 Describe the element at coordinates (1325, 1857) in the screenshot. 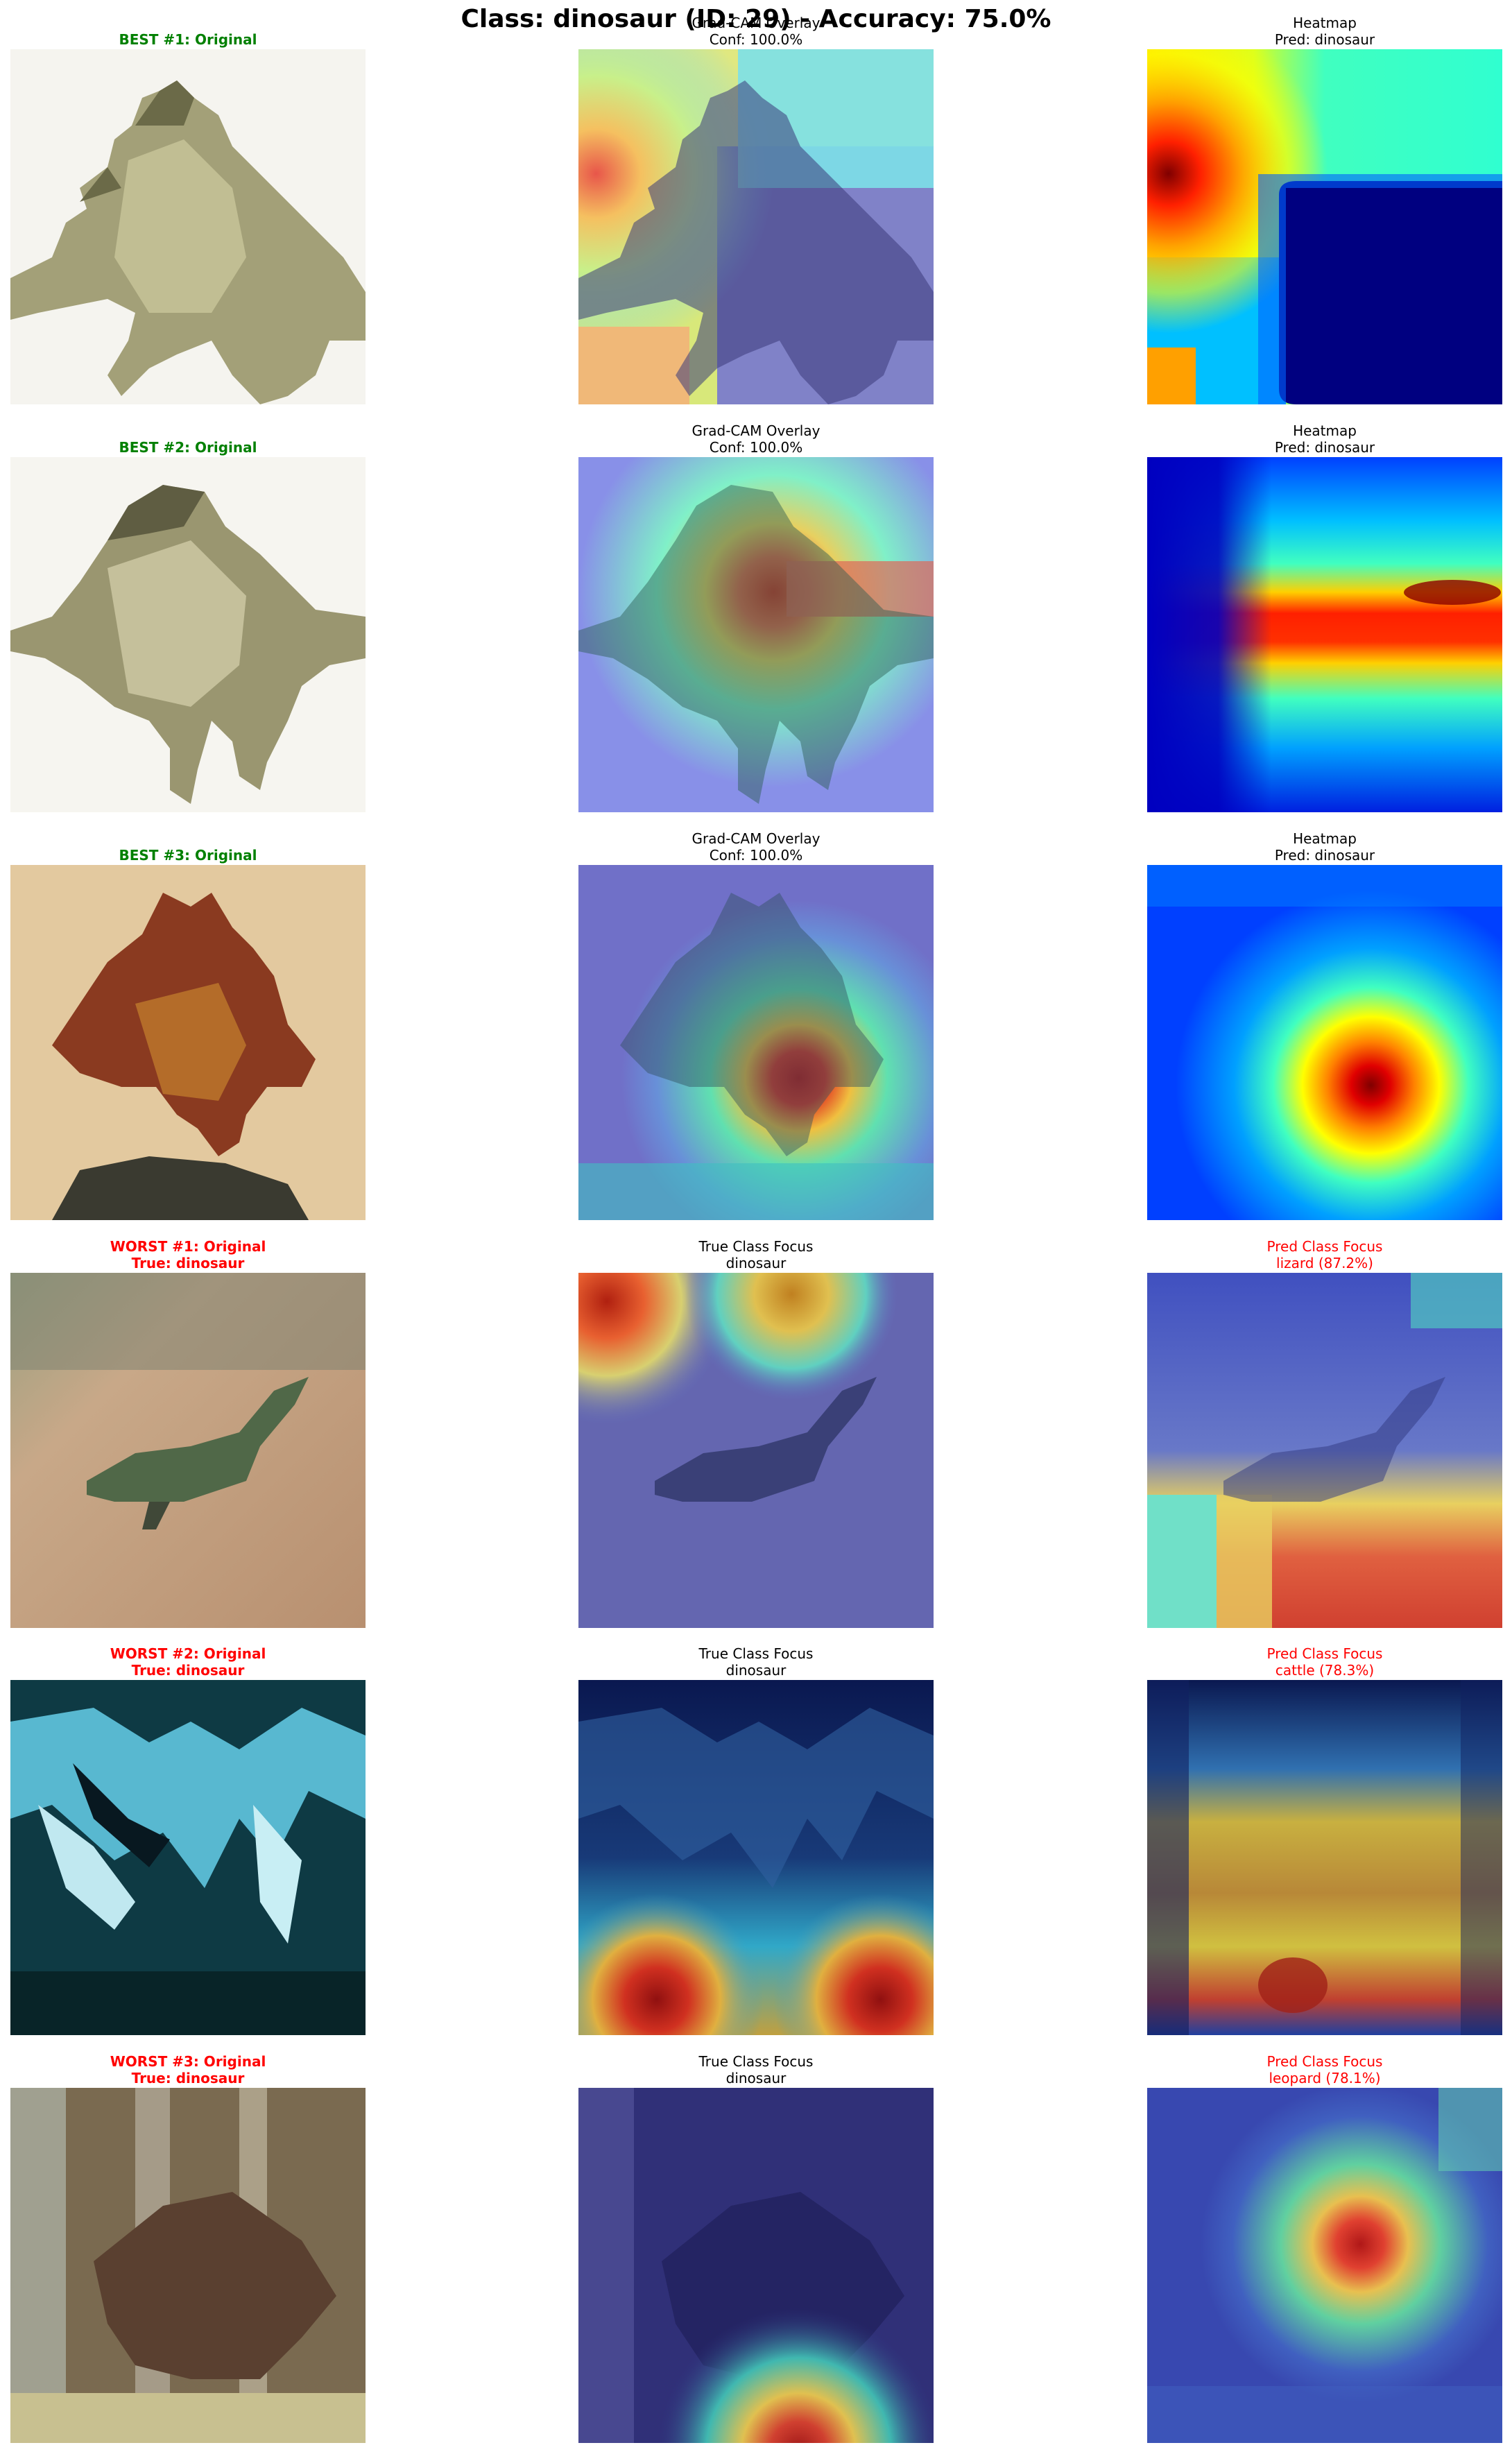

I see `worst-2-pred-focus-overlay` at that location.